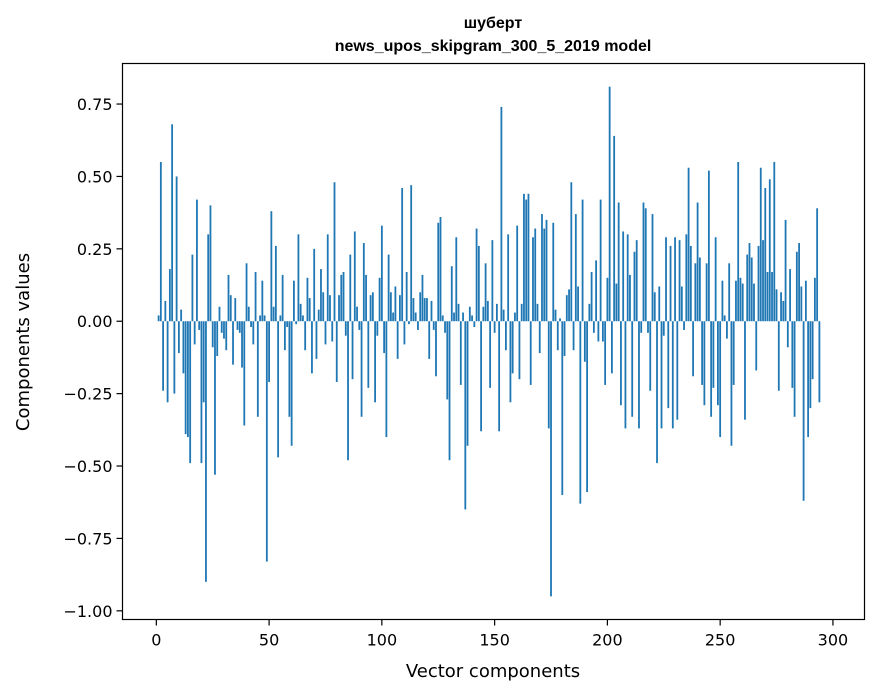 This screenshot has height=696, width=880. What do you see at coordinates (493, 23) in the screenshot?
I see `chart-title: шуберт` at bounding box center [493, 23].